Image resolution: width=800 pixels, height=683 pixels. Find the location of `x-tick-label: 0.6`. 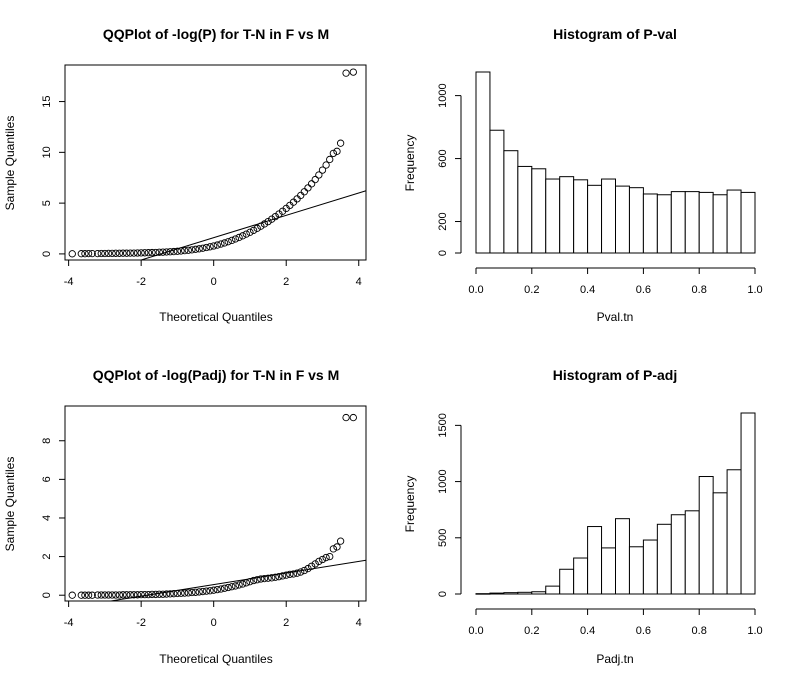

x-tick-label: 0.6 is located at coordinates (643, 290).